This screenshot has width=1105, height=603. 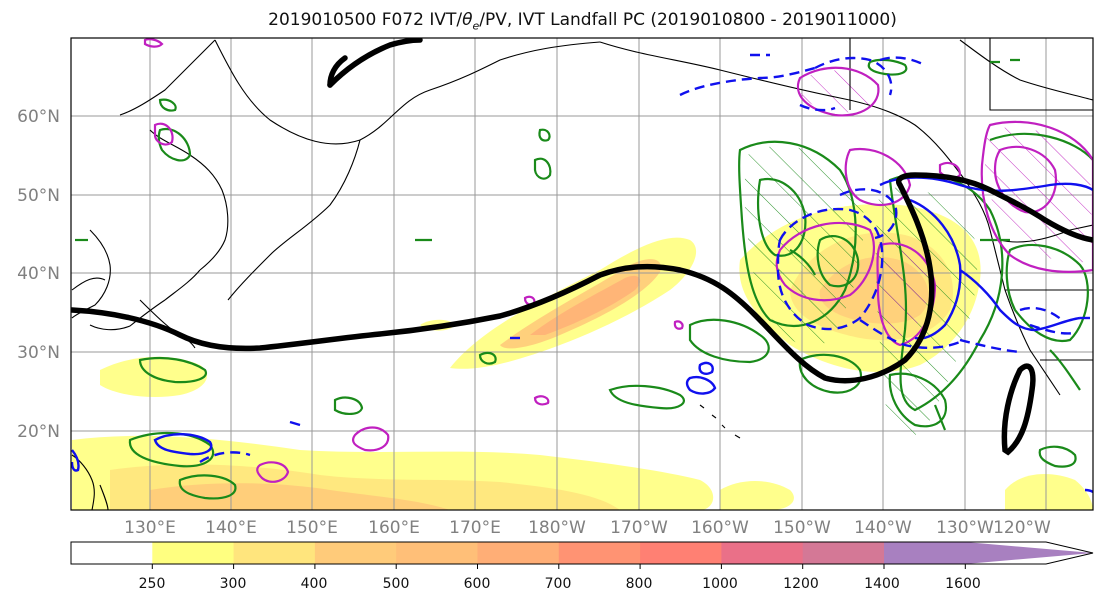 I want to click on colorbar-tick-label: 600, so click(x=477, y=584).